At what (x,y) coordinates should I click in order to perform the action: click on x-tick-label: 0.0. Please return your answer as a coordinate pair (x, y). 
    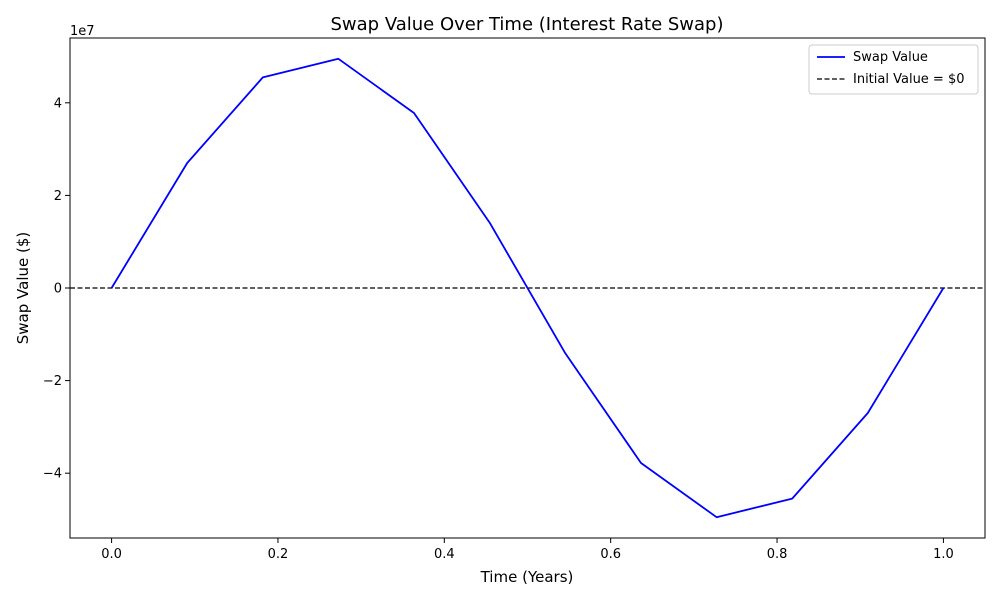
    Looking at the image, I should click on (111, 554).